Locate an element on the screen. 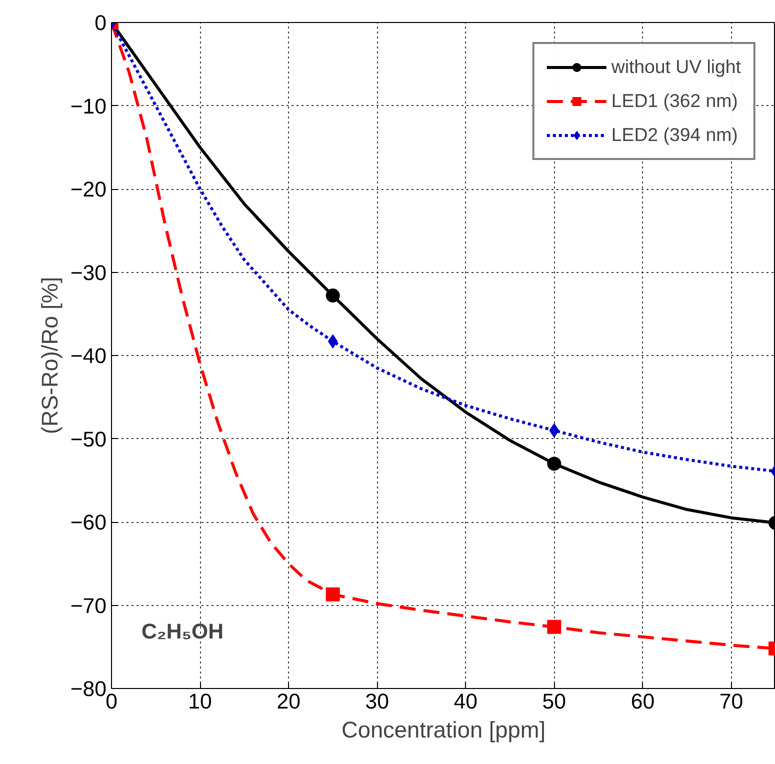 The image size is (775, 764). y-tick-label: −30 is located at coordinates (88, 272).